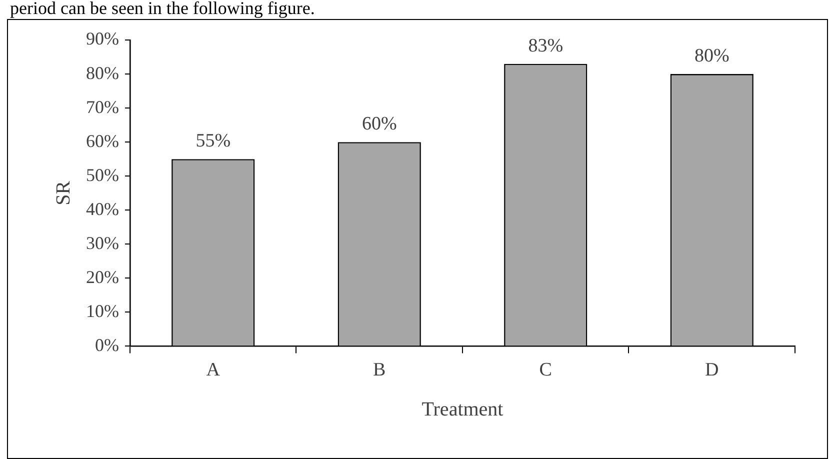 Image resolution: width=829 pixels, height=459 pixels. I want to click on y-tick-label: 40%, so click(102, 208).